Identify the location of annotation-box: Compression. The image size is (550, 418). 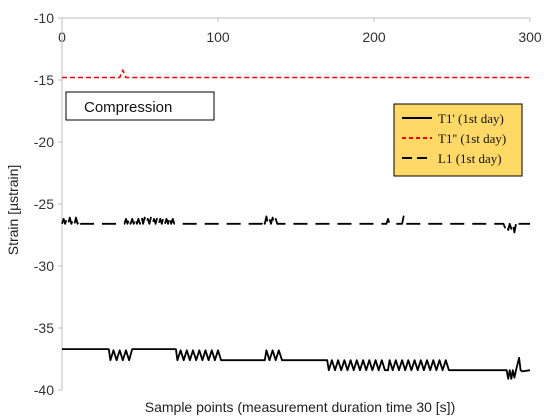
(140, 106).